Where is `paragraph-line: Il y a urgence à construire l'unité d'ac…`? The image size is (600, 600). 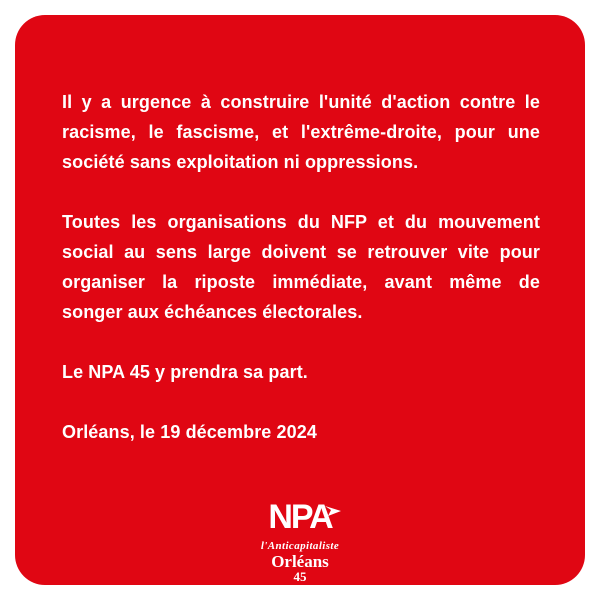 paragraph-line: Il y a urgence à construire l'unité d'ac… is located at coordinates (301, 102).